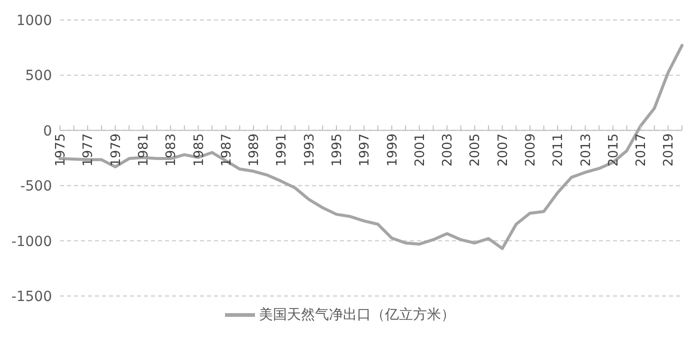  What do you see at coordinates (34, 20) in the screenshot?
I see `y-tick-label: 1000` at bounding box center [34, 20].